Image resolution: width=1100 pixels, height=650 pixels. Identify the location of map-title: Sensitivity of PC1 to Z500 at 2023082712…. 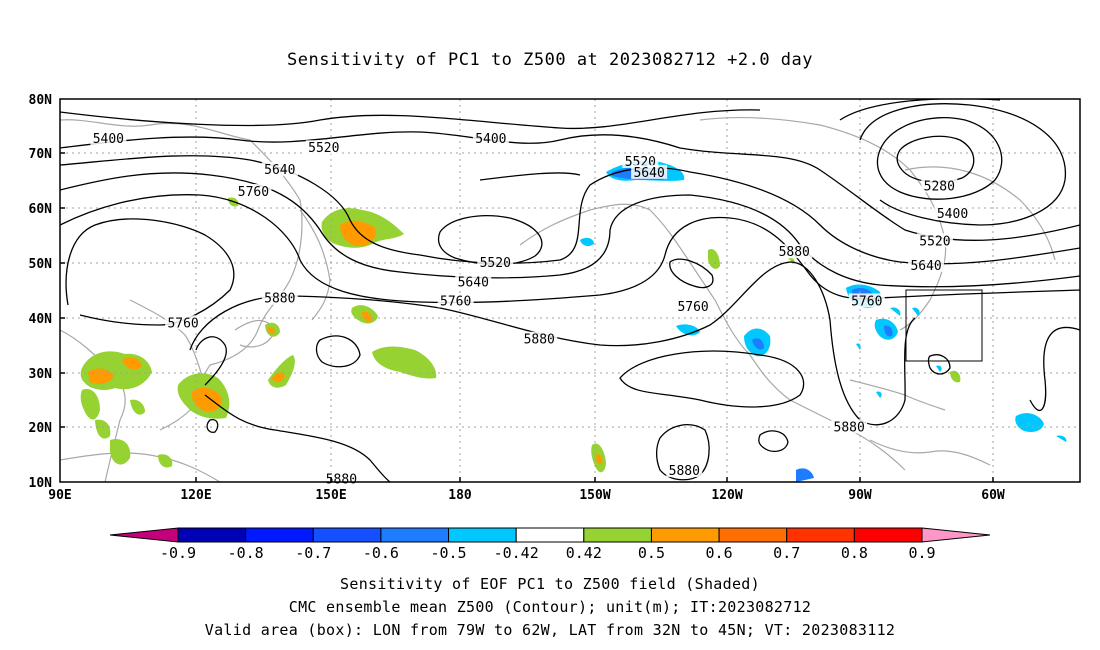
(549, 60).